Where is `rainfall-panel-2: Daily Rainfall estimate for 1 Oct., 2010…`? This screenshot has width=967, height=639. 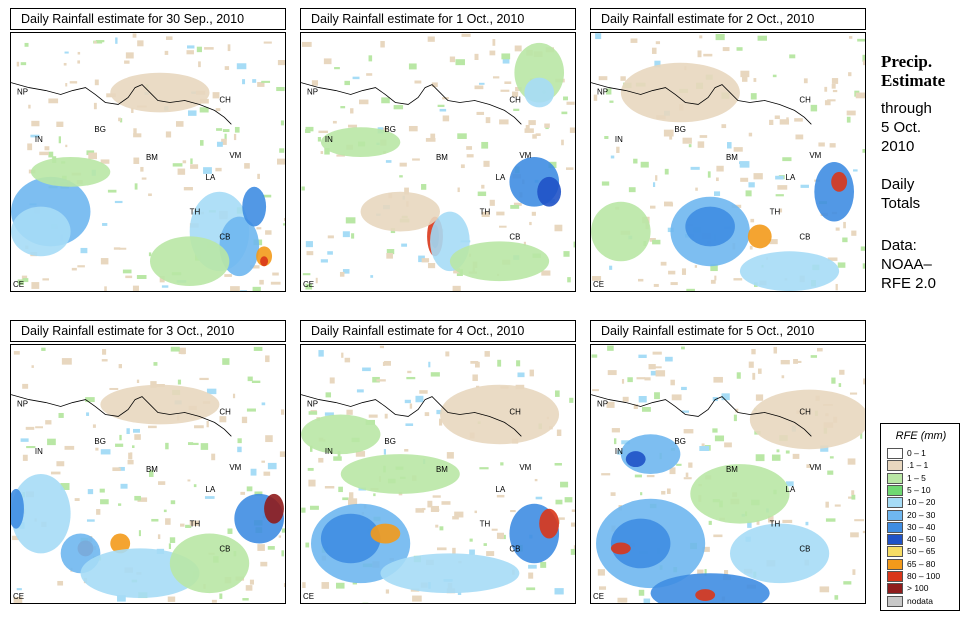
rainfall-panel-2: Daily Rainfall estimate for 1 Oct., 2010… is located at coordinates (438, 150).